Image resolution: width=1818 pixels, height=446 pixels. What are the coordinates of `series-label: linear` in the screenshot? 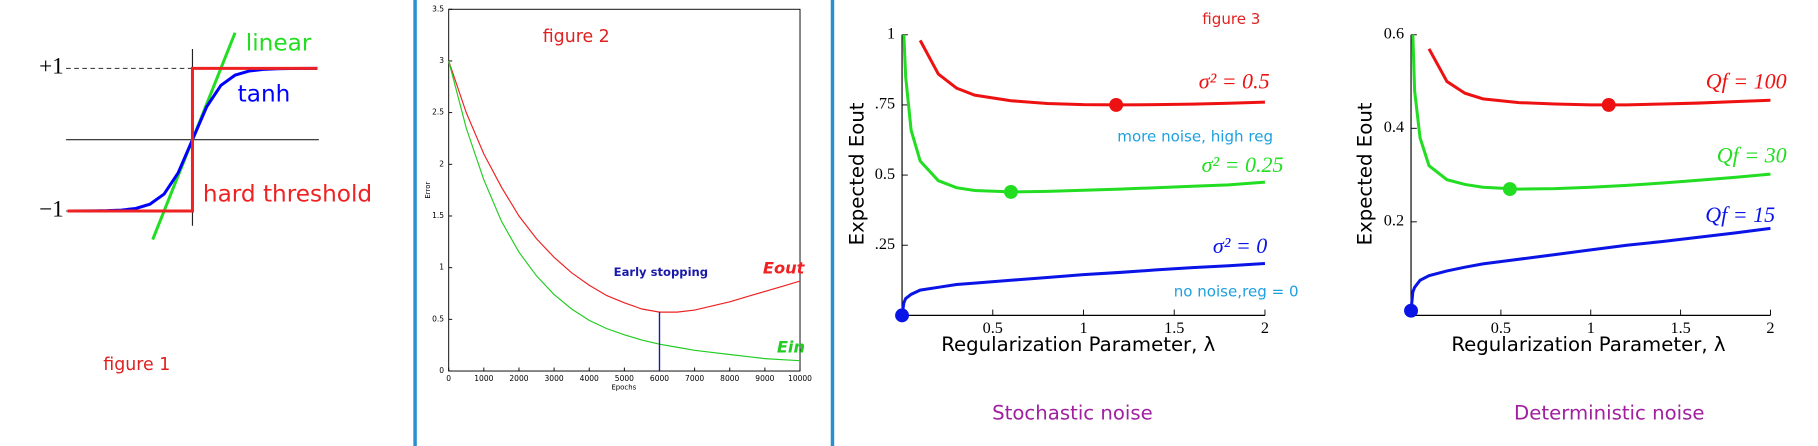 It's located at (279, 43).